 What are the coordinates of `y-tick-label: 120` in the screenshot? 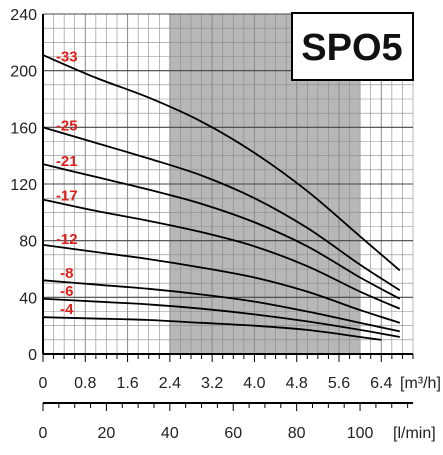 It's located at (23, 185).